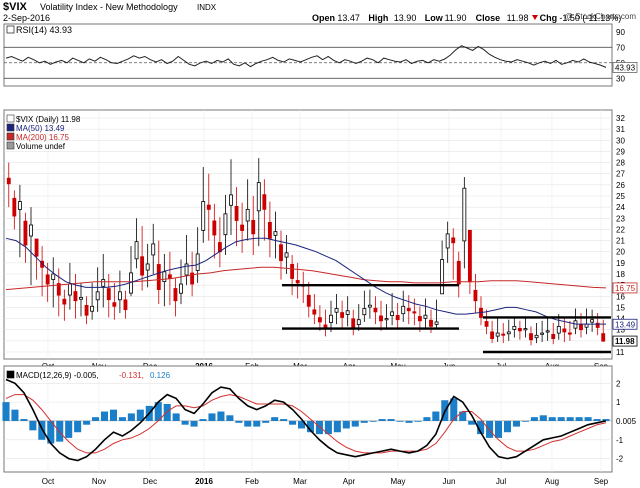 The image size is (640, 488). I want to click on macd-legend: MACD(12,26,9) -0.005, -0.131, 0.126, so click(88, 375).